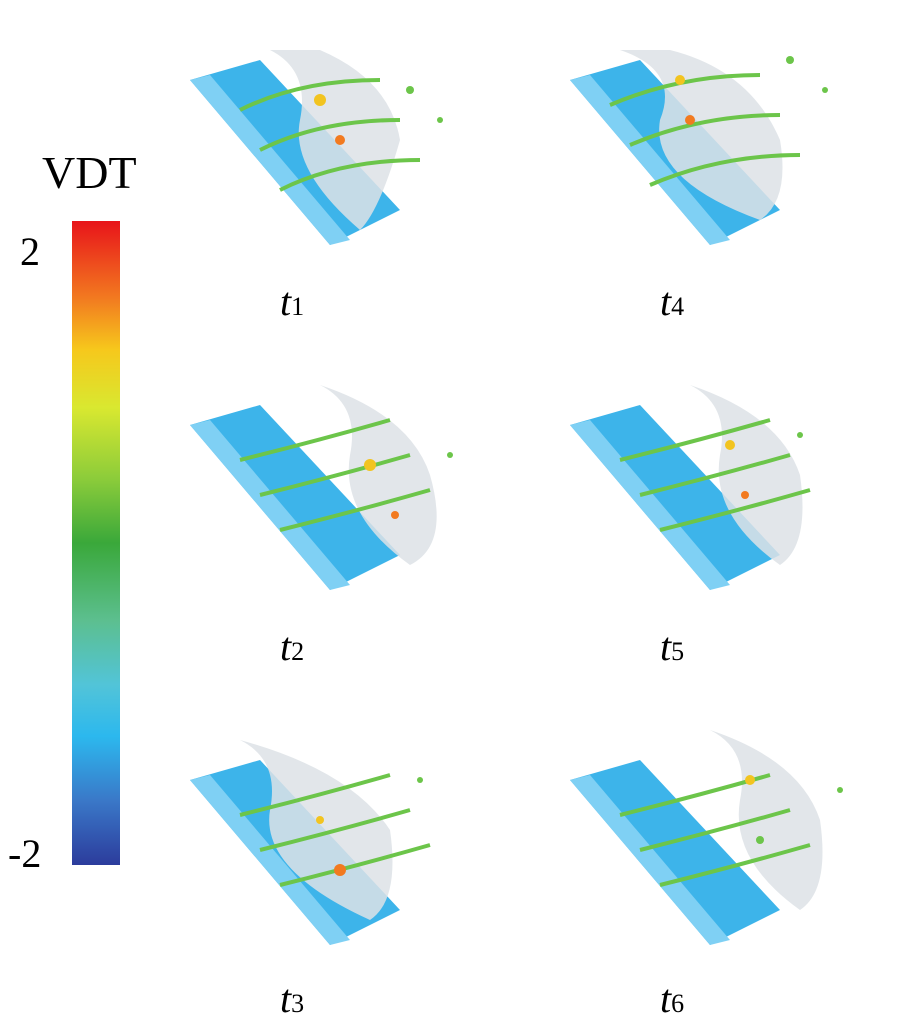 The width and height of the screenshot is (900, 1028). I want to click on panel-t3: t3, so click(340, 870).